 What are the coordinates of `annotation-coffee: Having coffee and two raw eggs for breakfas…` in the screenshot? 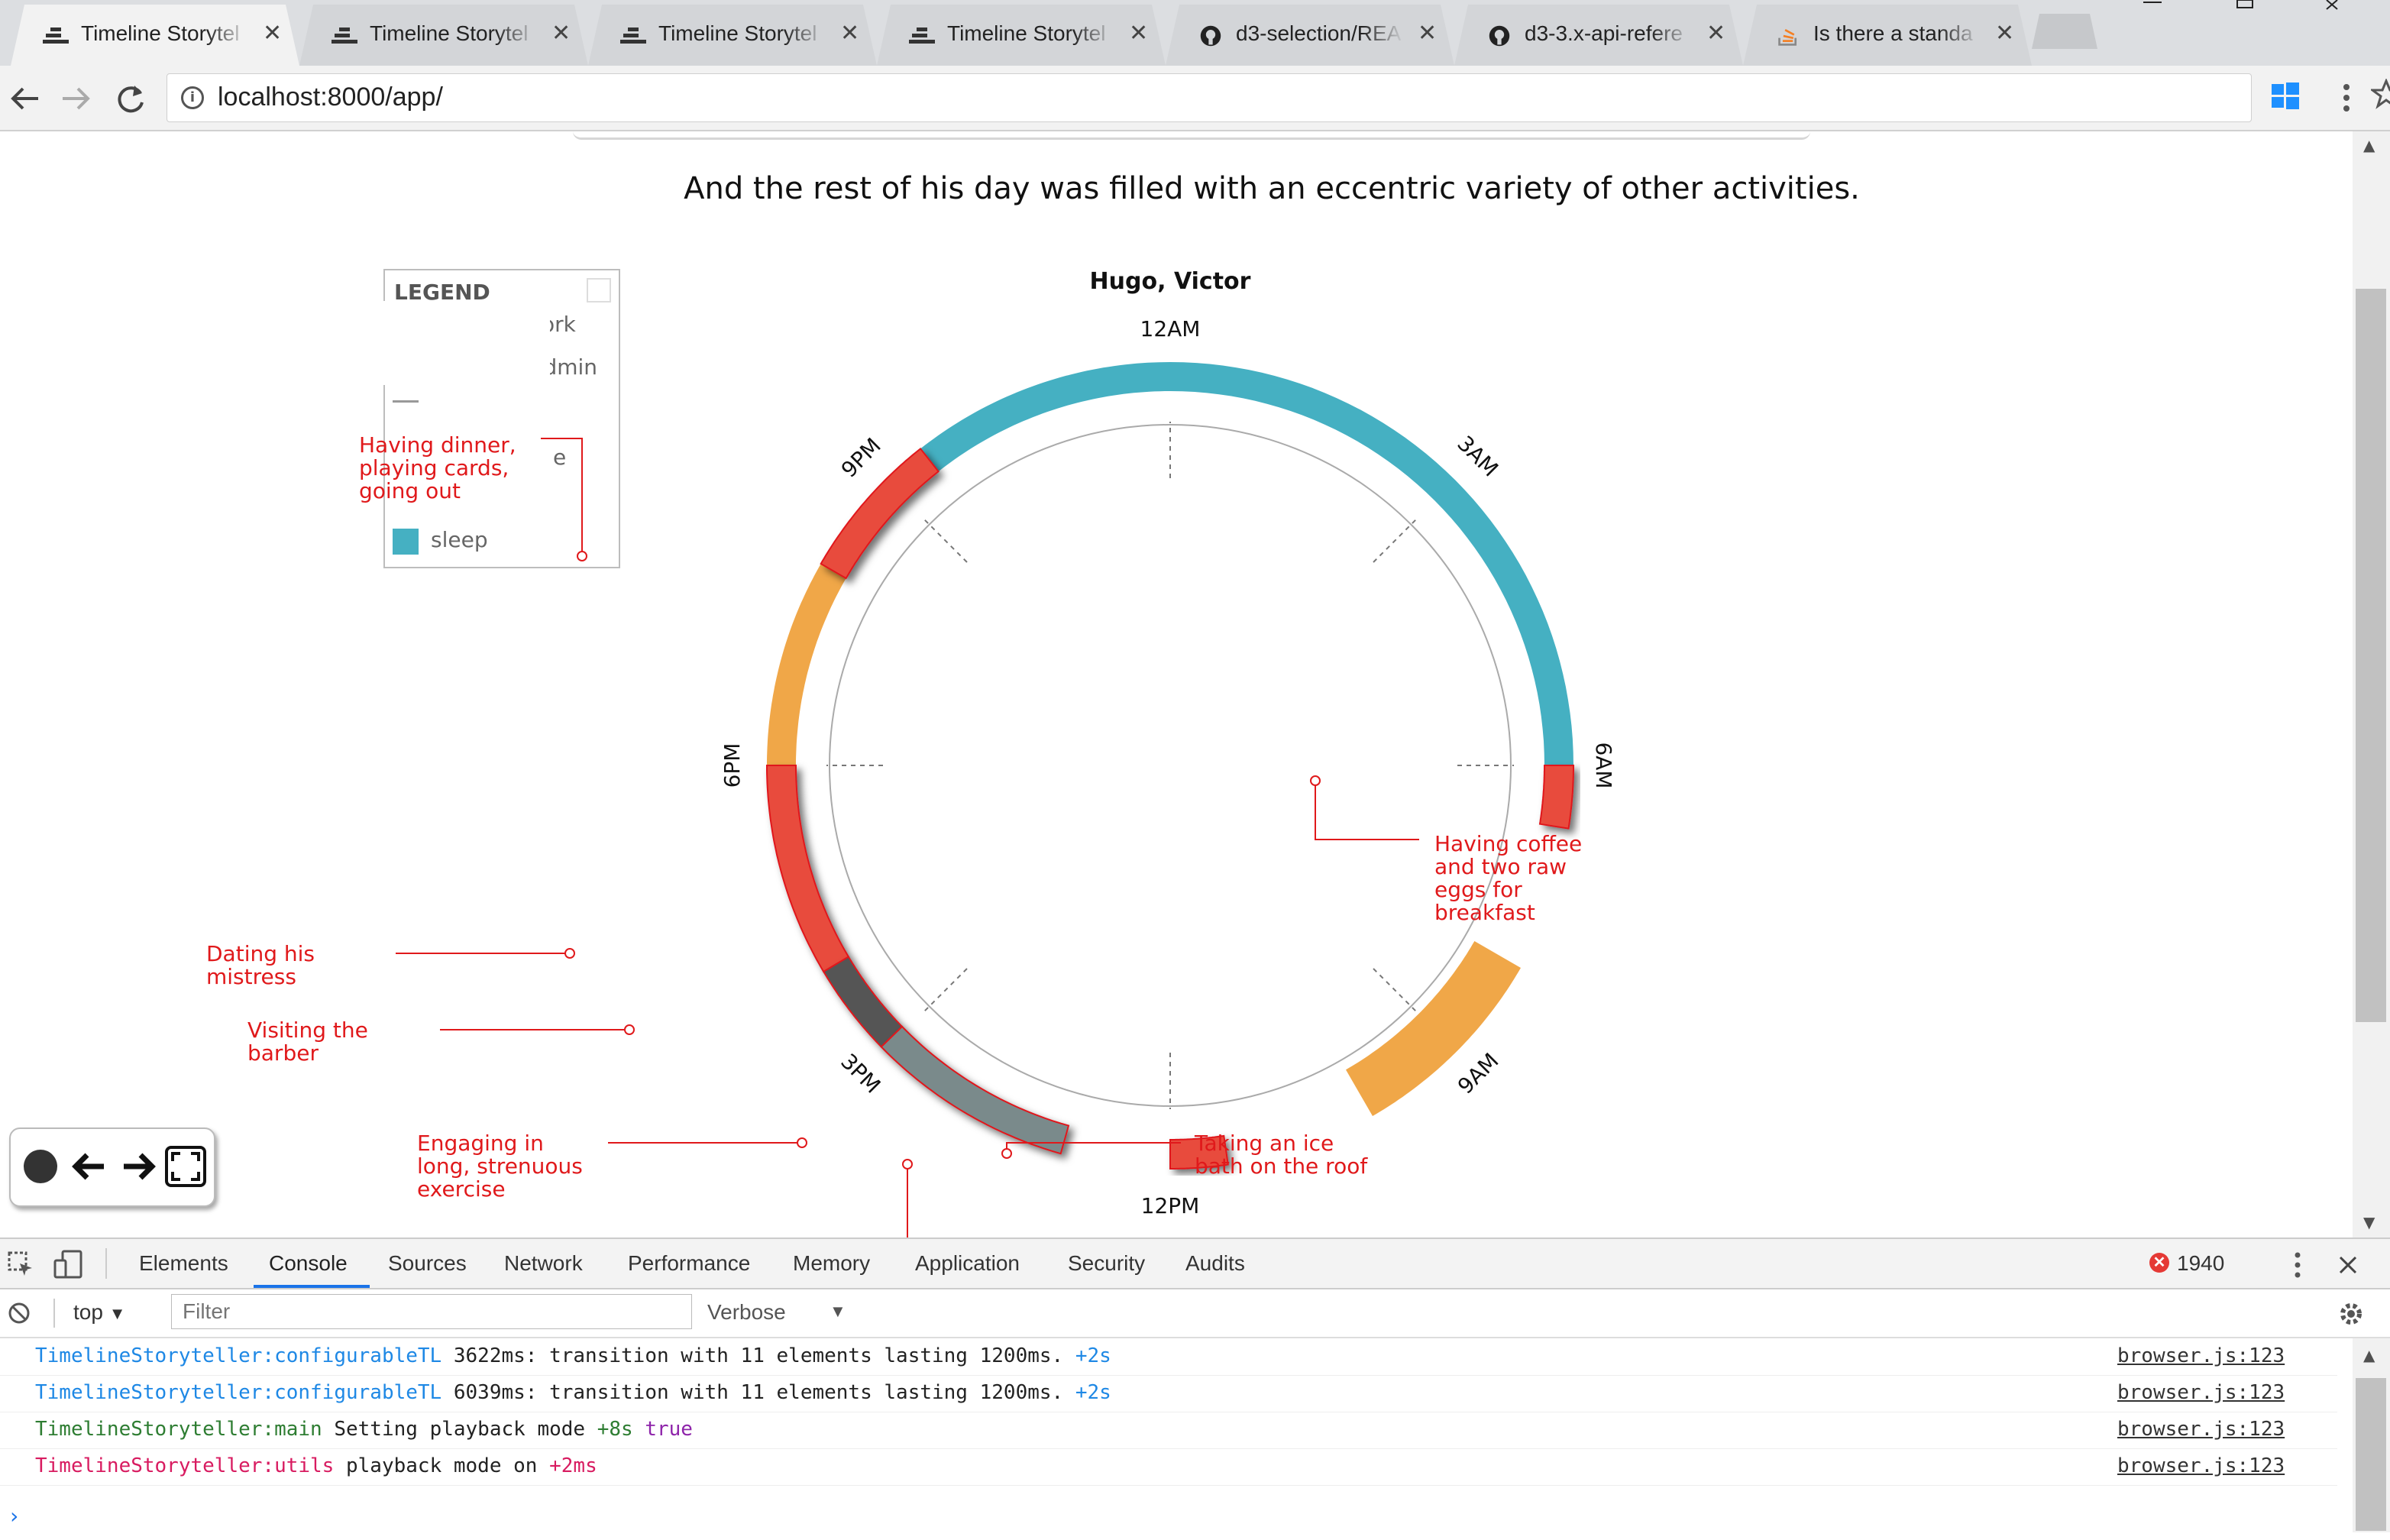 It's located at (1446, 850).